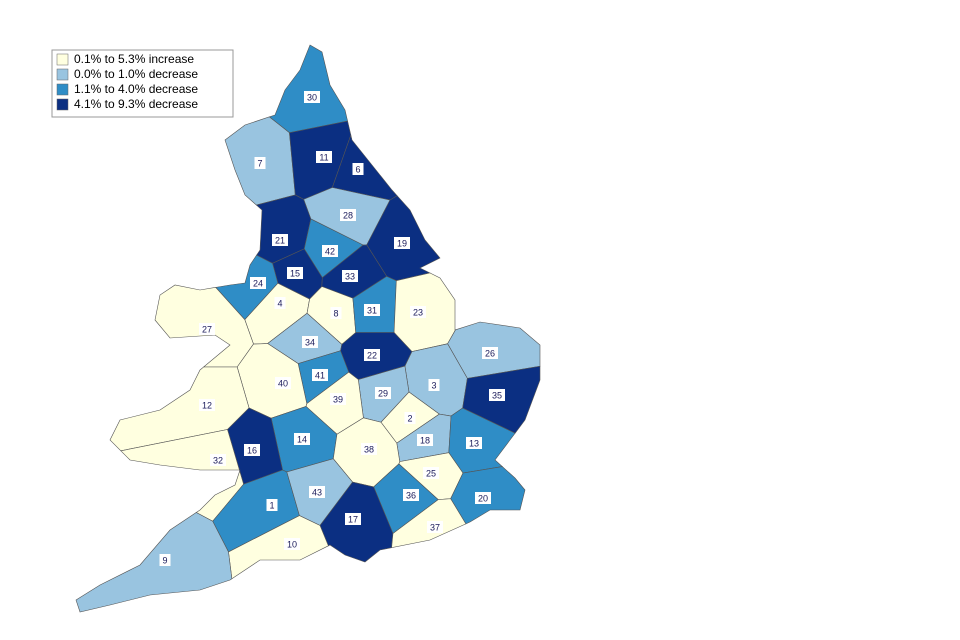 The height and width of the screenshot is (640, 960). I want to click on region-label: 19, so click(402, 243).